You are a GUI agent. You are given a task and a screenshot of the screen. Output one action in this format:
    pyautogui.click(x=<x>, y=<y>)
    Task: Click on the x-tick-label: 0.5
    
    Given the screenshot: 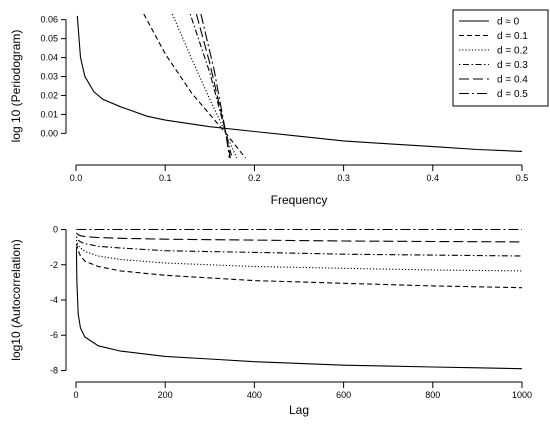 What is the action you would take?
    pyautogui.click(x=522, y=178)
    